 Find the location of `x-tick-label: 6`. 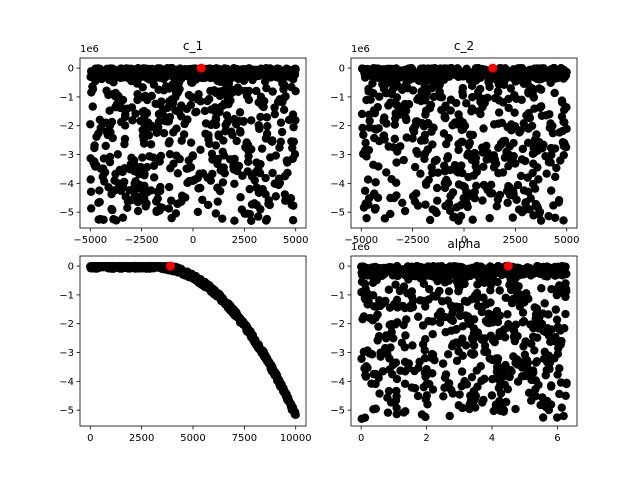

x-tick-label: 6 is located at coordinates (557, 438).